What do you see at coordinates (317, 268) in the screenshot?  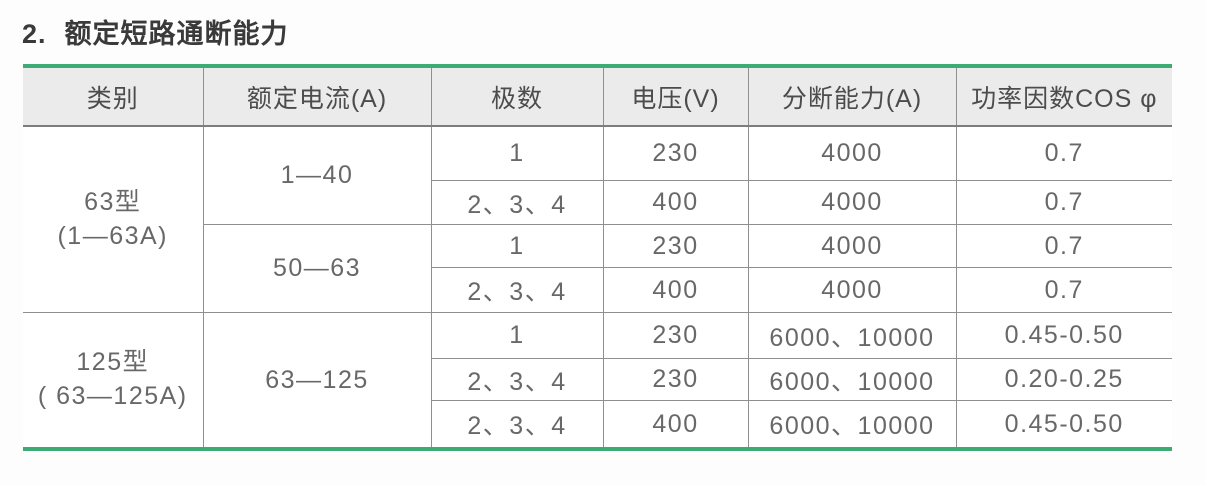 I see `cell-rated-current: 50—63` at bounding box center [317, 268].